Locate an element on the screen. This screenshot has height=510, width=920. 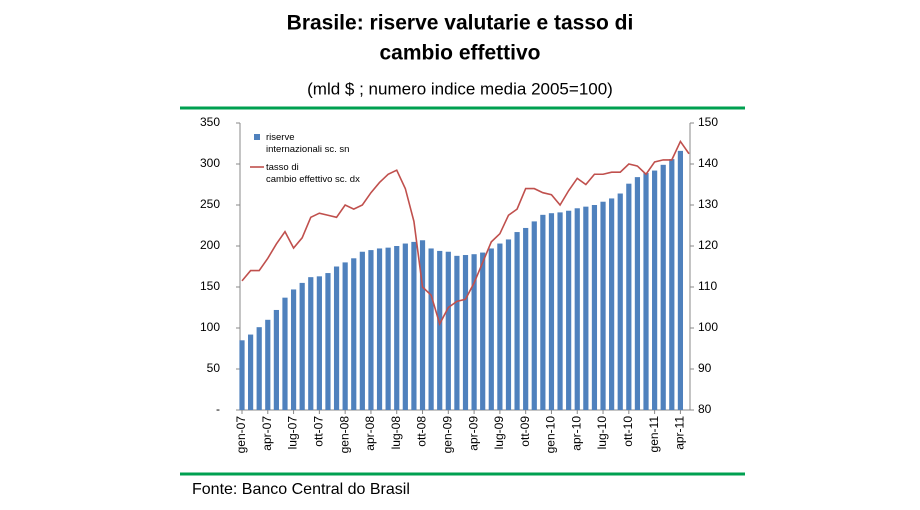
x-tick-label: gen-08 is located at coordinates (344, 435).